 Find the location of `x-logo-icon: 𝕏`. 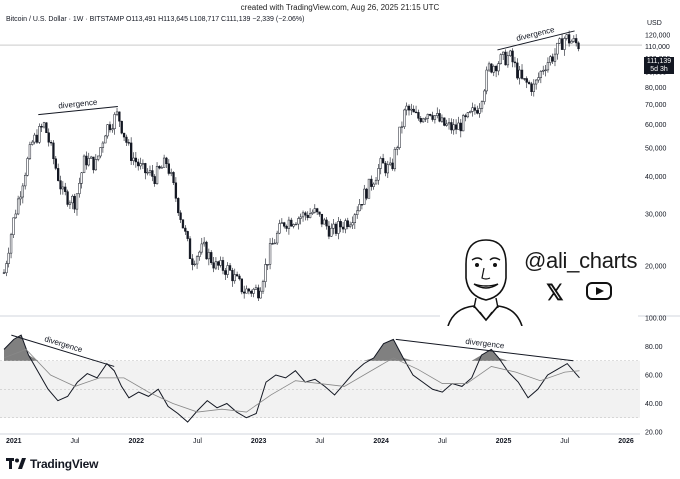

x-logo-icon: 𝕏 is located at coordinates (555, 292).